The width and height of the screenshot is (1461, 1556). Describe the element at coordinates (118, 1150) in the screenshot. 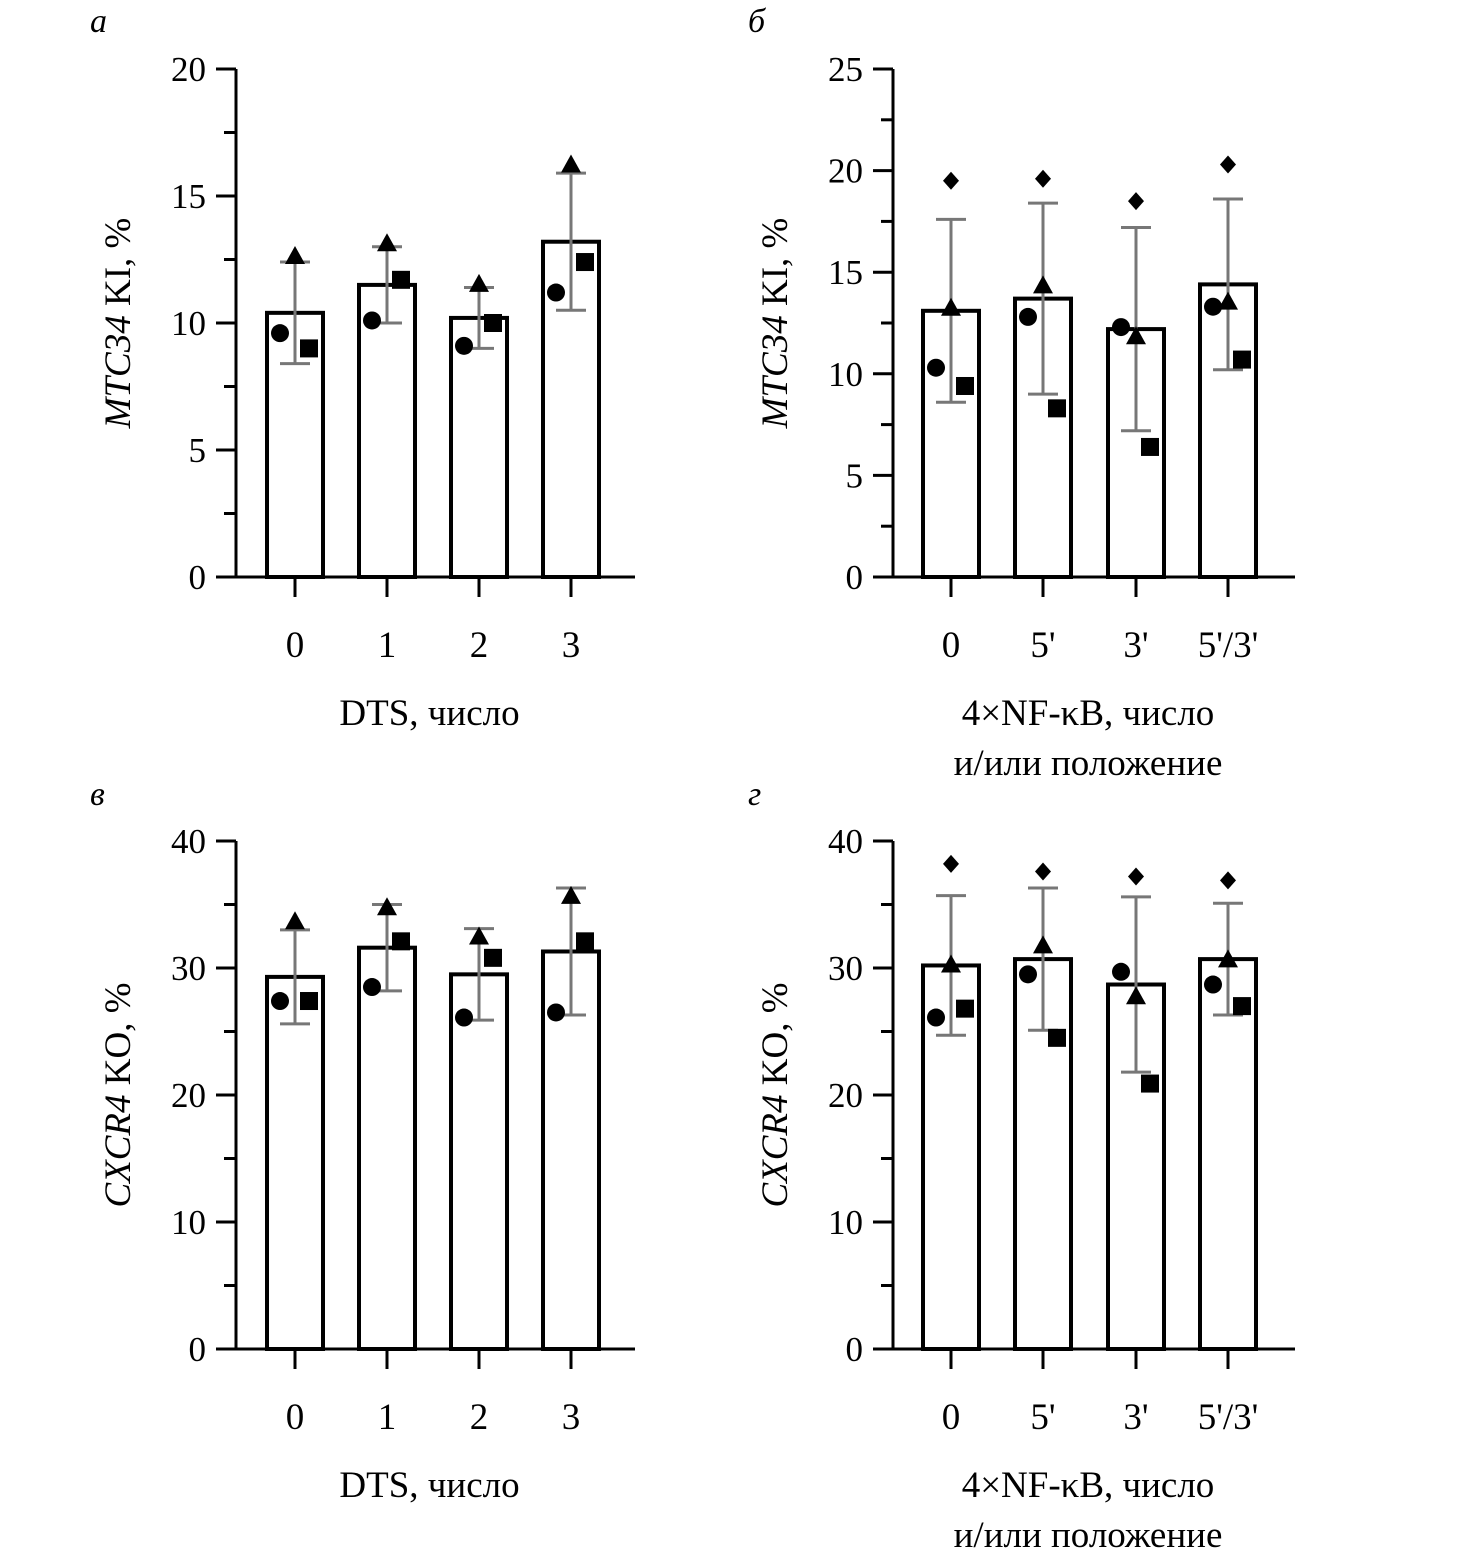

I see `y-axis-label-gene: CXCR4` at that location.